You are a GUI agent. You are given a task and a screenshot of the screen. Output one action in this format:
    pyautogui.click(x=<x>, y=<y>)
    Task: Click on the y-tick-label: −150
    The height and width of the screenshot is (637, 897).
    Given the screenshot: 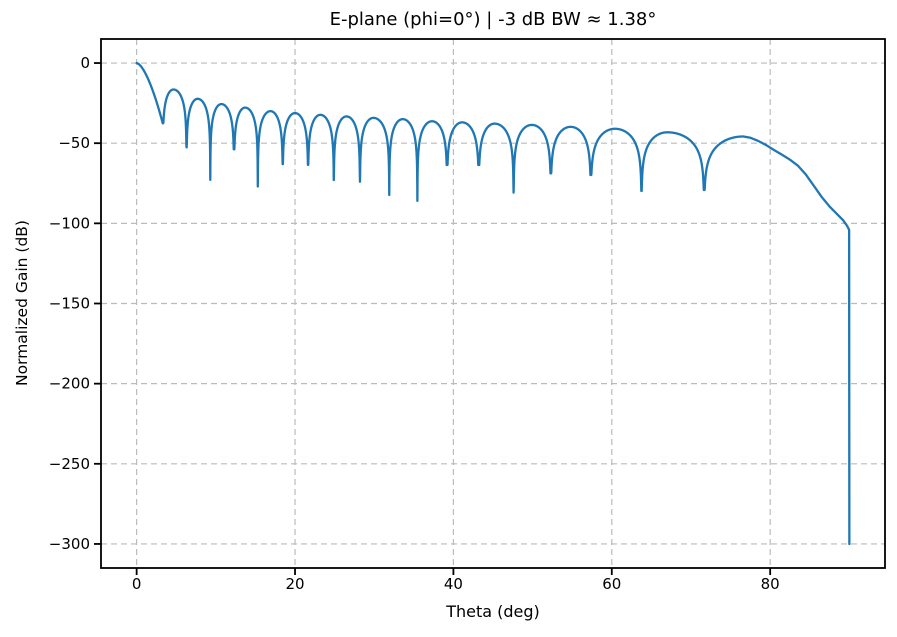 What is the action you would take?
    pyautogui.click(x=69, y=304)
    